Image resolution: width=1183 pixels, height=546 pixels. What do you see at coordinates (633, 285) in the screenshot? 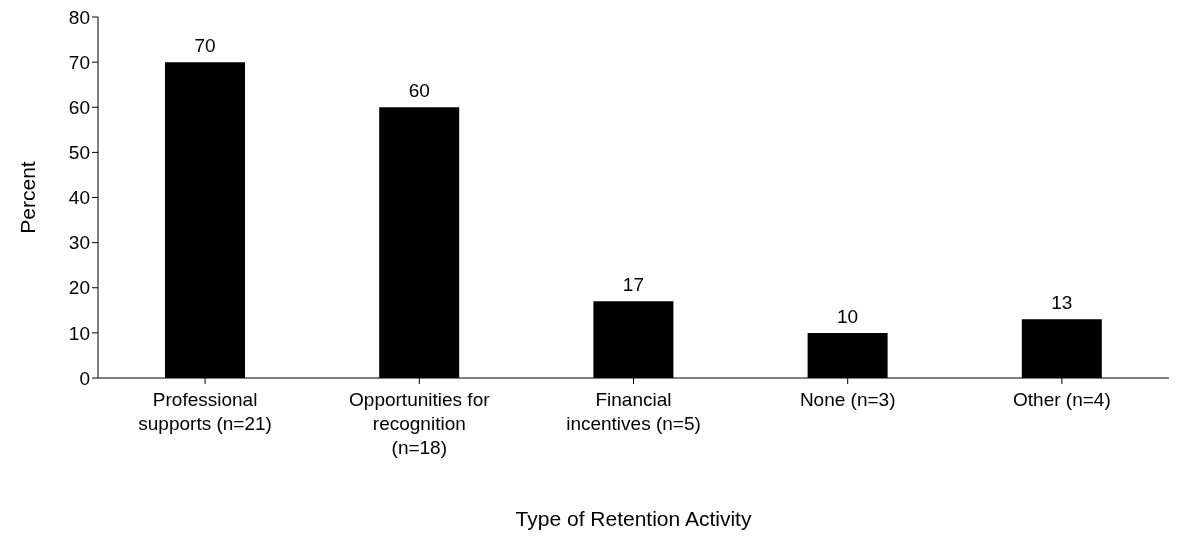
I see `data-label: 17` at bounding box center [633, 285].